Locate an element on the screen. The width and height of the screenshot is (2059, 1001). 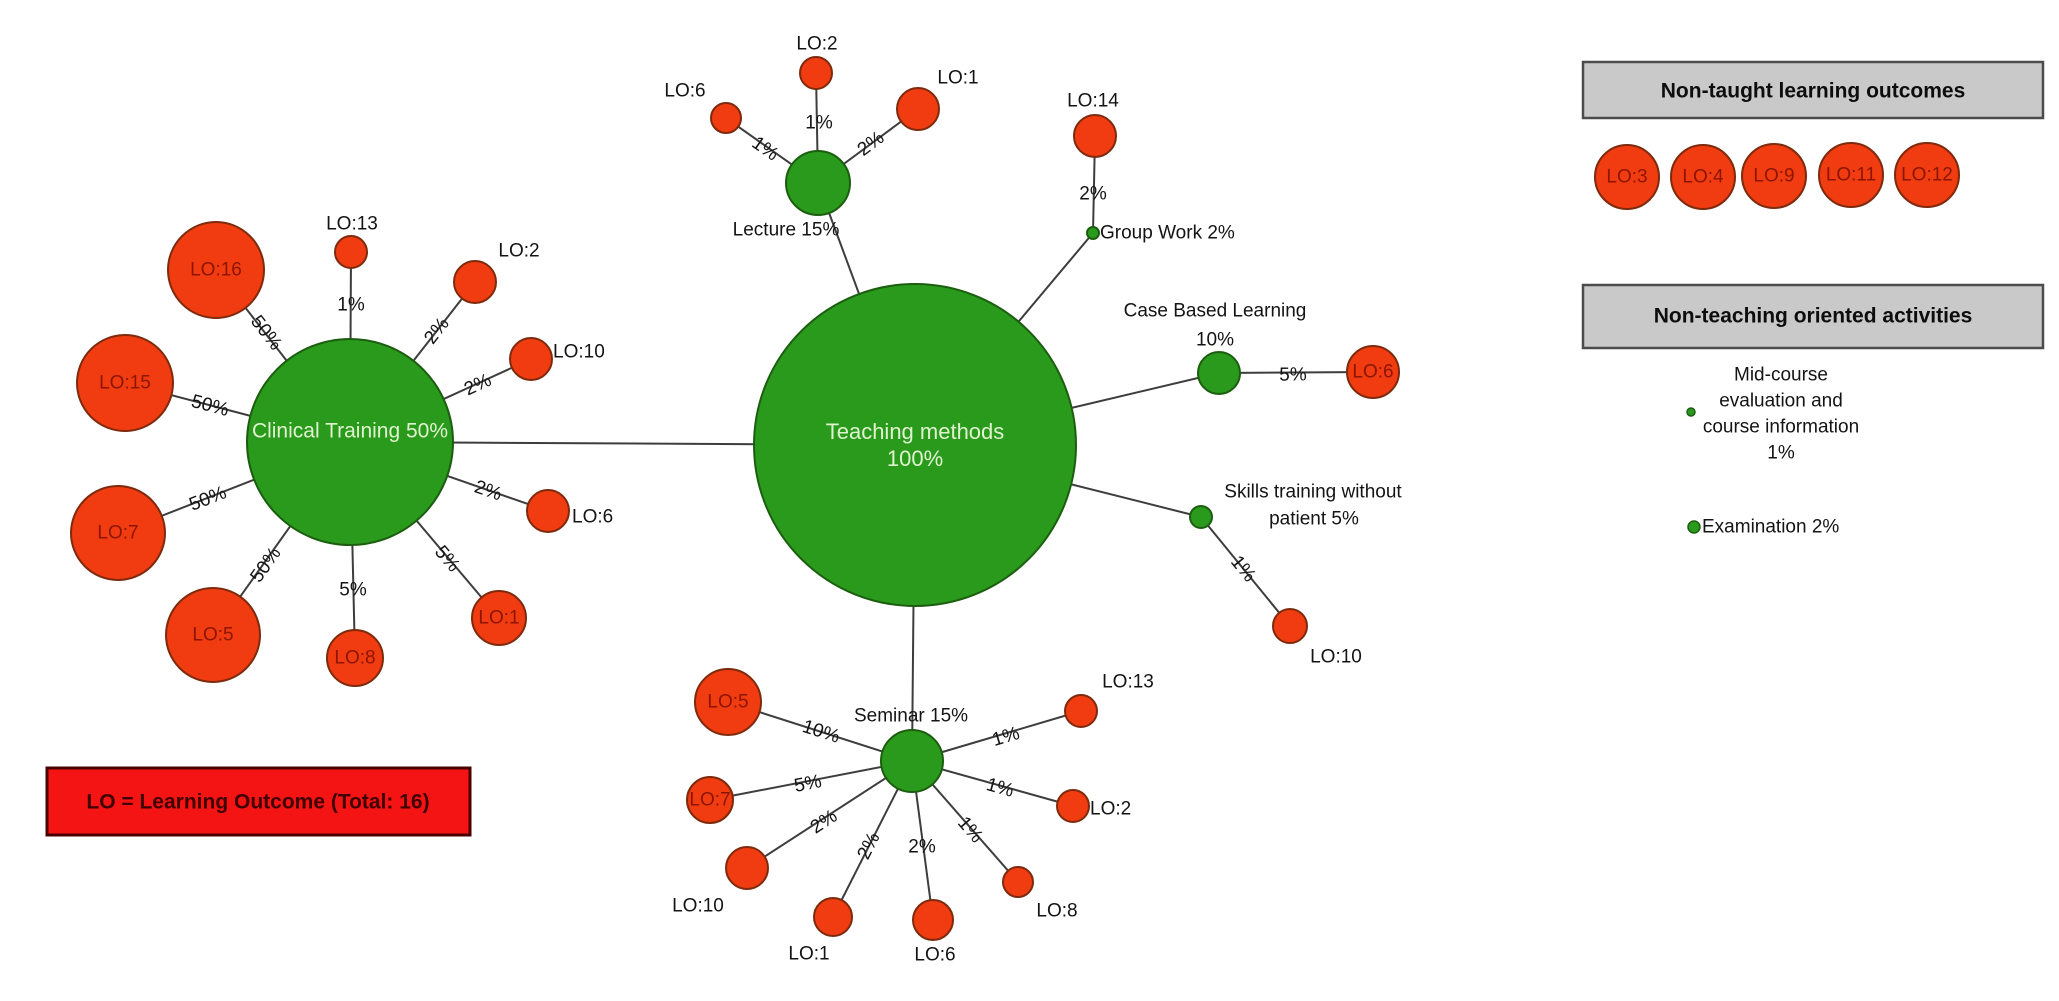
node-sem-lo5 is located at coordinates (728, 702).